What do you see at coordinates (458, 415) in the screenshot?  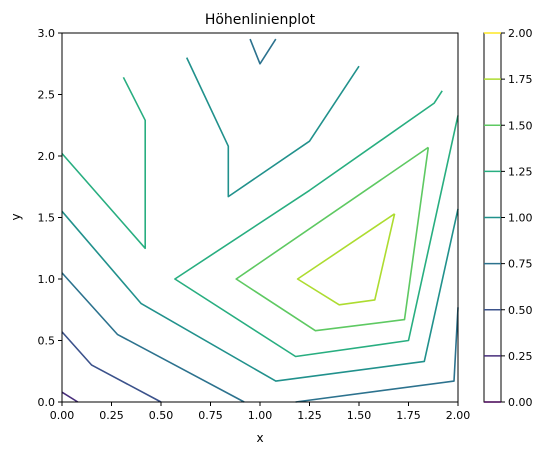 I see `x-tick-label: 2.00` at bounding box center [458, 415].